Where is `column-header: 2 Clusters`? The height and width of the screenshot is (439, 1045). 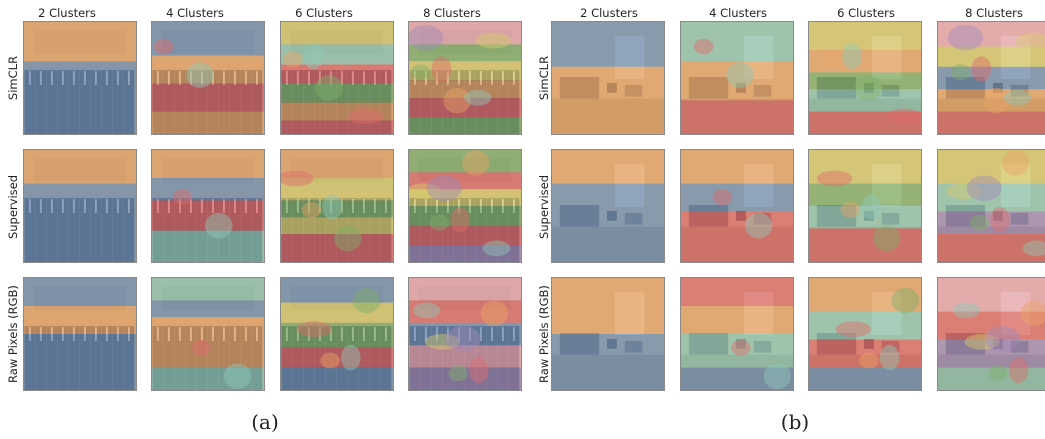
column-header: 2 Clusters is located at coordinates (609, 13).